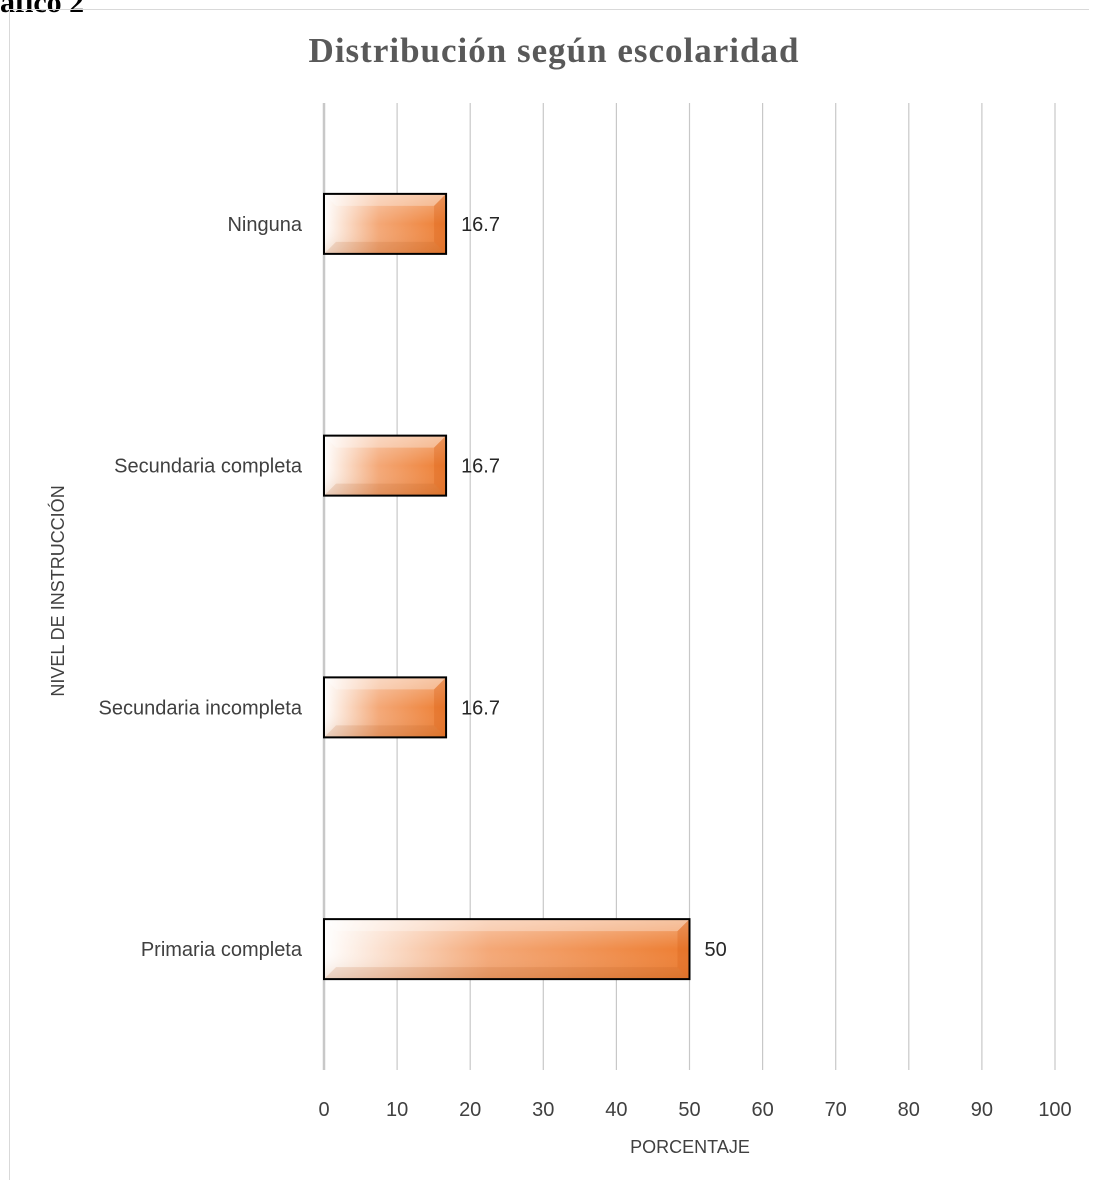 This screenshot has width=1094, height=1186. I want to click on x-axis-title: PORCENTAJE, so click(690, 1147).